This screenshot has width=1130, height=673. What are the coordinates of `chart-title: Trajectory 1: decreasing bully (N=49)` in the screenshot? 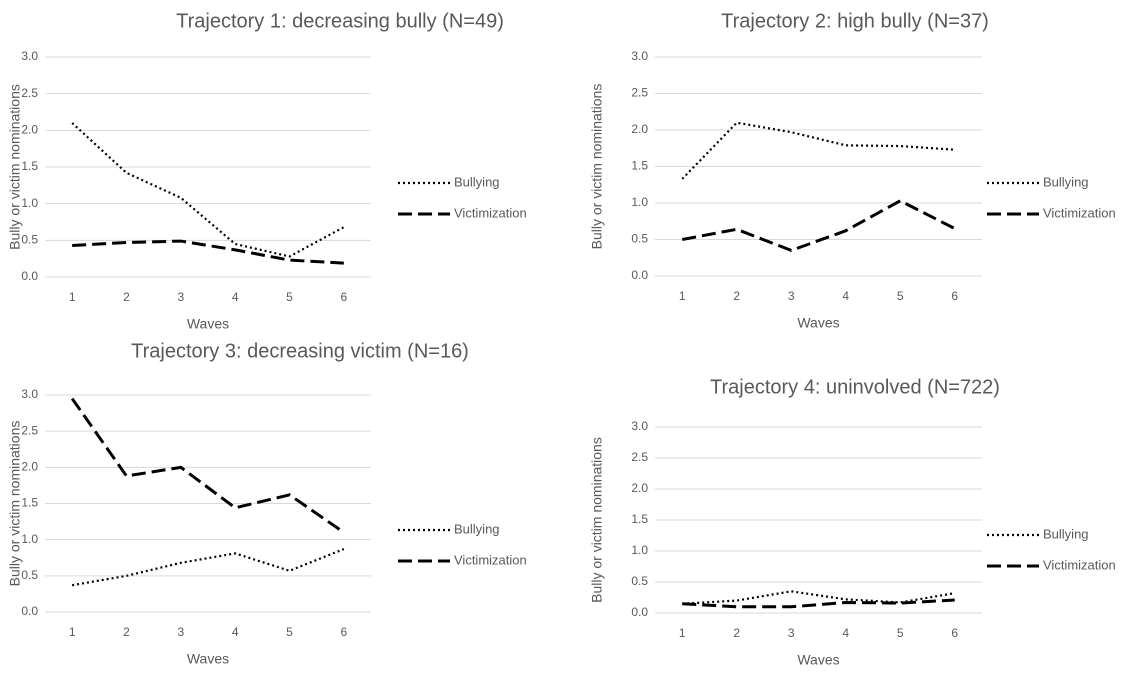 It's located at (340, 21).